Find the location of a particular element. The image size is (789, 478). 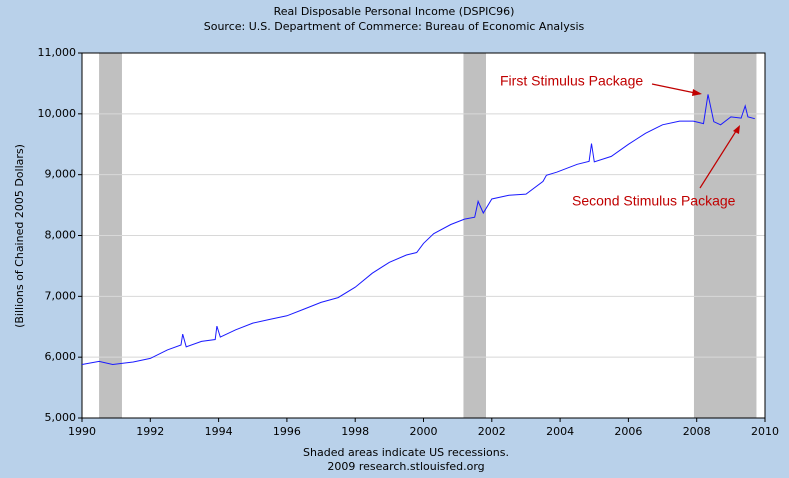

y-axis-label: (Billions of Chained 2005 Dollars) is located at coordinates (19, 236).